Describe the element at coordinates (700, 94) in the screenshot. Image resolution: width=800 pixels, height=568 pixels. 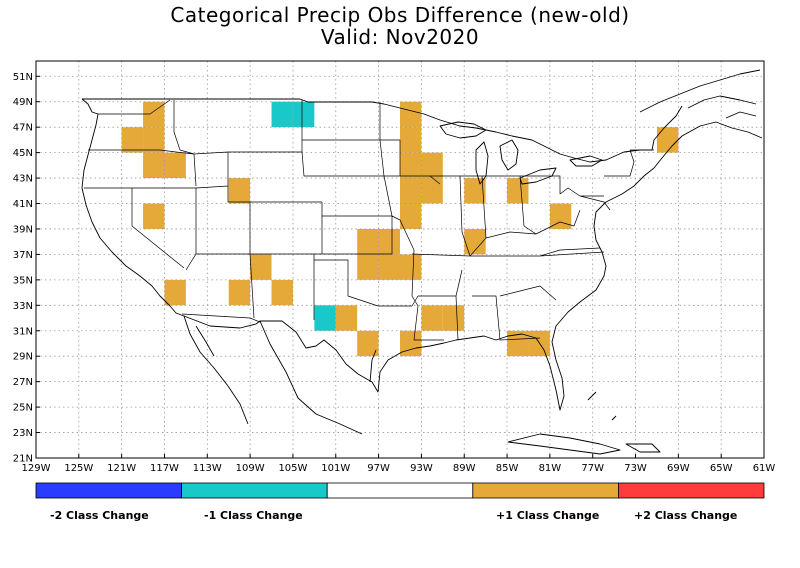
I see `canada-coast-north` at that location.